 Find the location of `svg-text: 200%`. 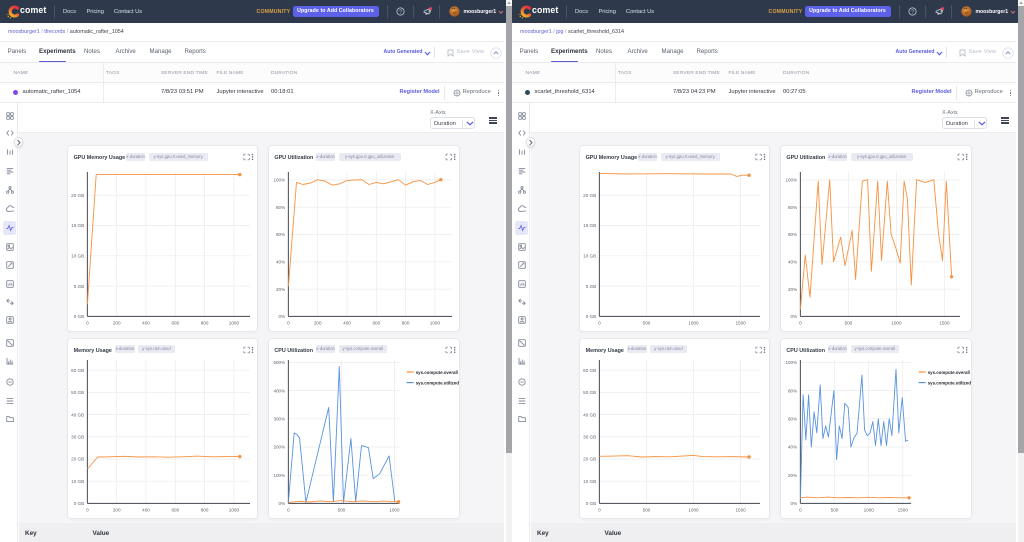

svg-text: 200% is located at coordinates (279, 447).